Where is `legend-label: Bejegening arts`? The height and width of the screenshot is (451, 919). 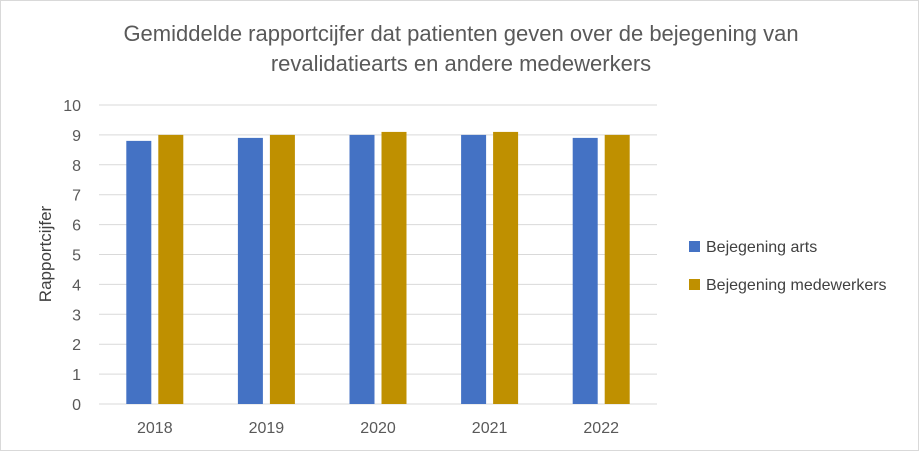
legend-label: Bejegening arts is located at coordinates (761, 247).